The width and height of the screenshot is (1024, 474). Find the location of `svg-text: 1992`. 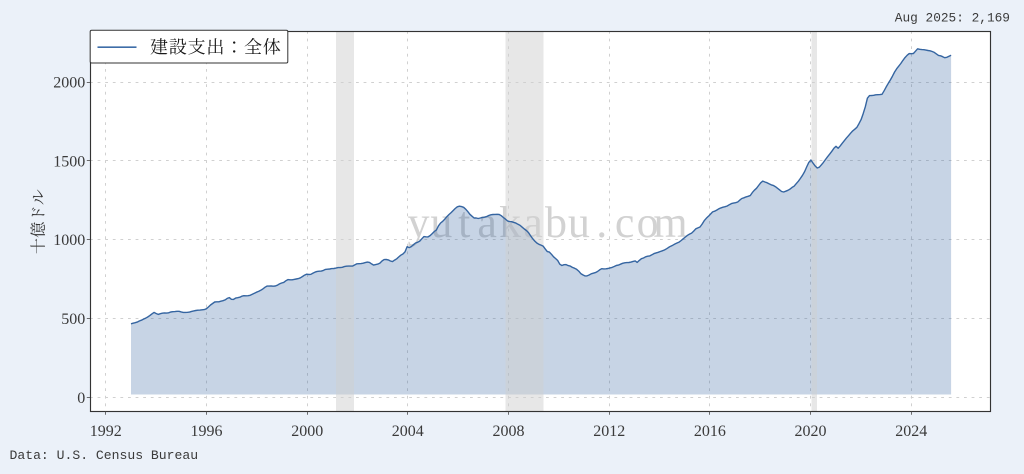

svg-text: 1992 is located at coordinates (106, 431).